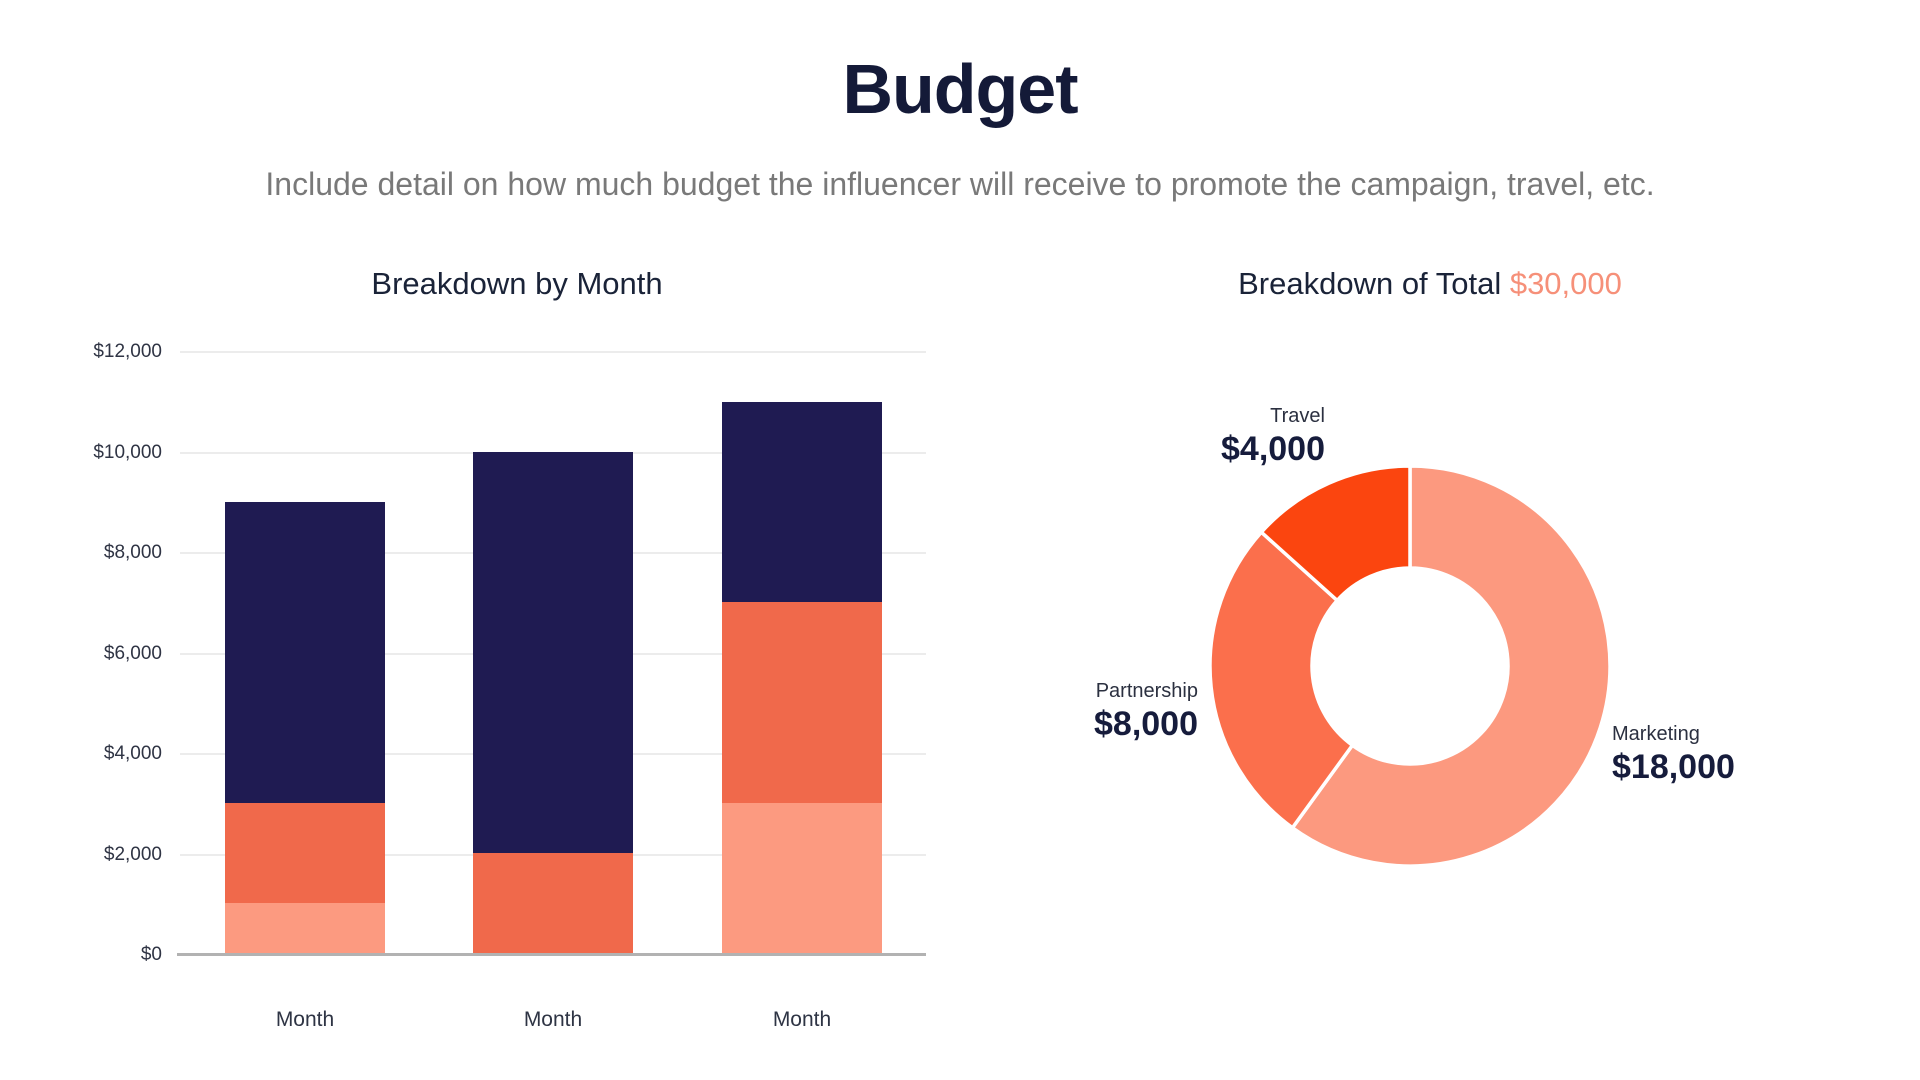 This screenshot has height=1080, width=1920. Describe the element at coordinates (1076, 711) in the screenshot. I see `donut-label-partnership: Partnership $8,000` at that location.